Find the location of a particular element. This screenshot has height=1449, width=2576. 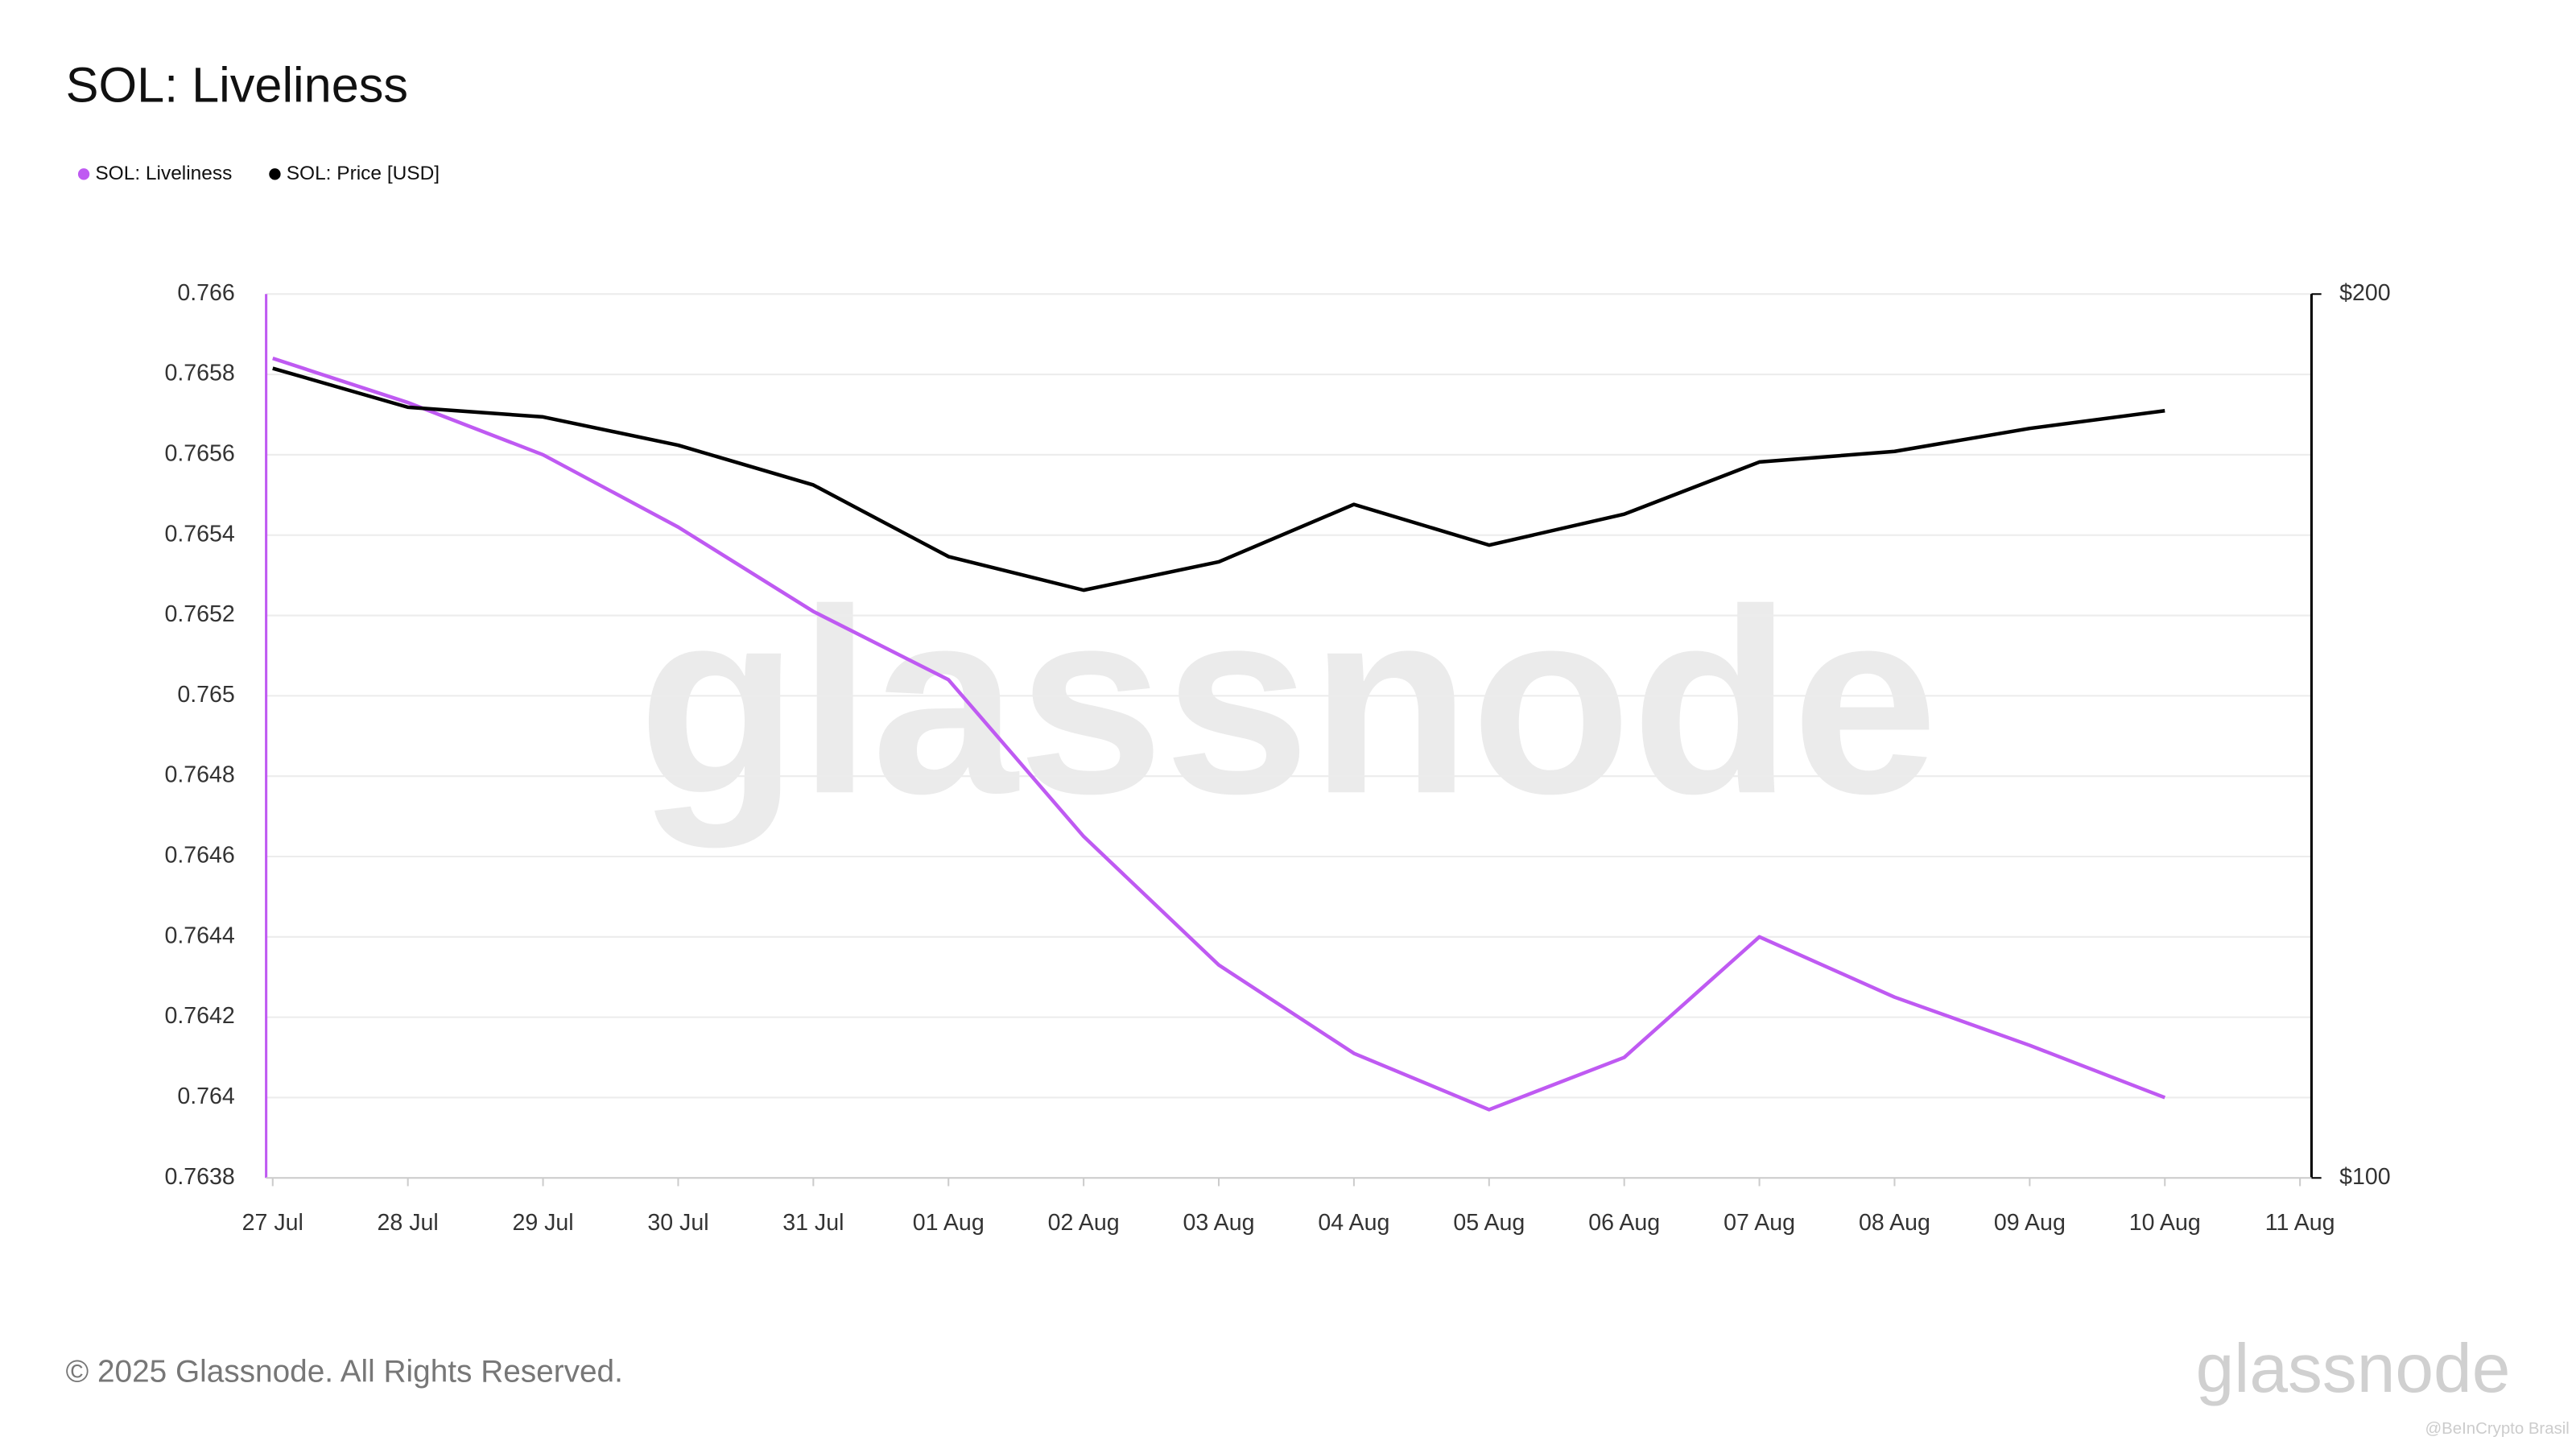

x-tick-label: 27 Jul is located at coordinates (272, 1223).